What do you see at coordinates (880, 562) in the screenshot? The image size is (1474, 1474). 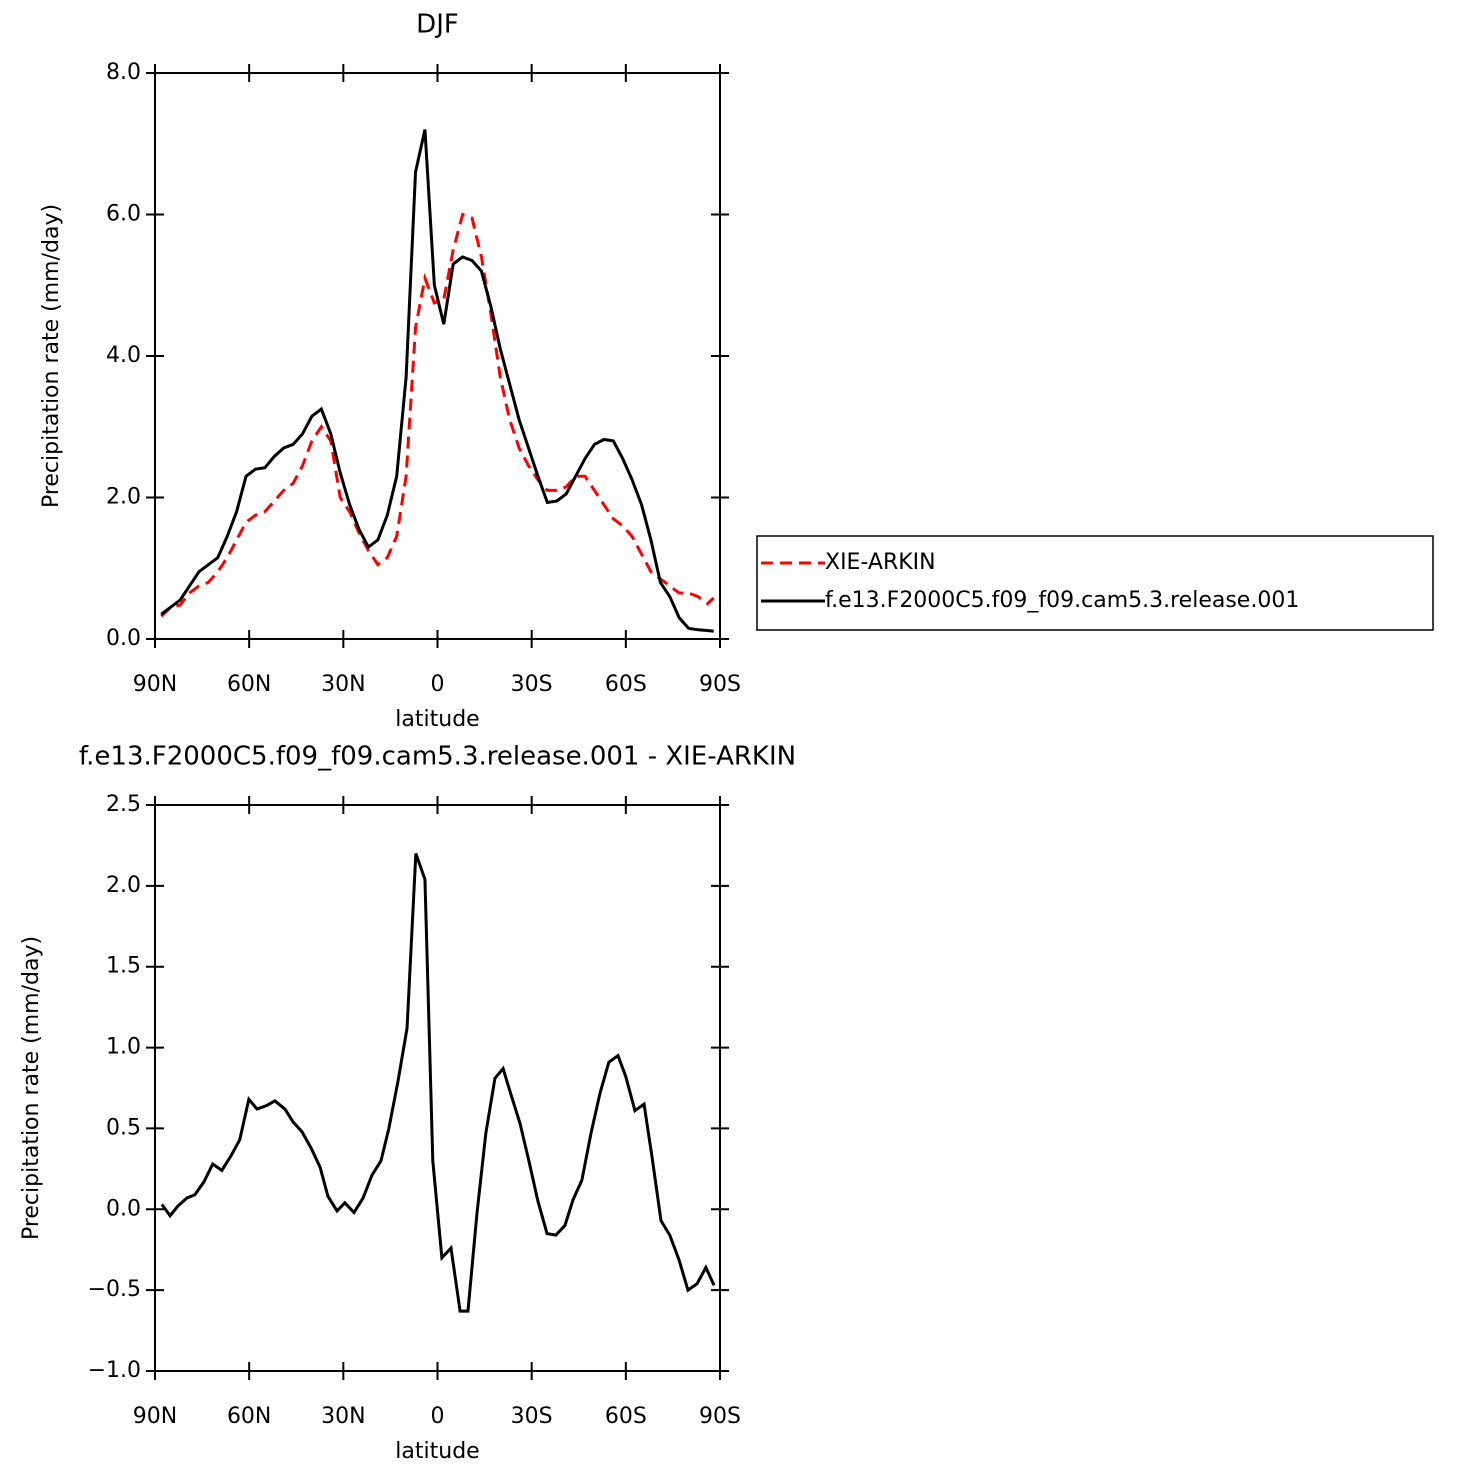 I see `legend-label: XIE-ARKIN` at bounding box center [880, 562].